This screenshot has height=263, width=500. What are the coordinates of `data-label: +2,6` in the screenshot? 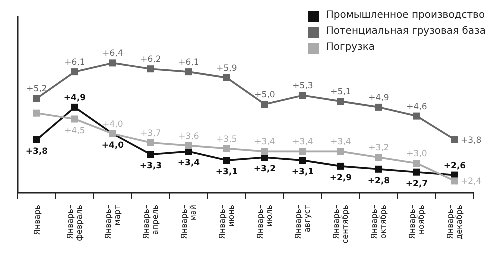 It's located at (455, 166).